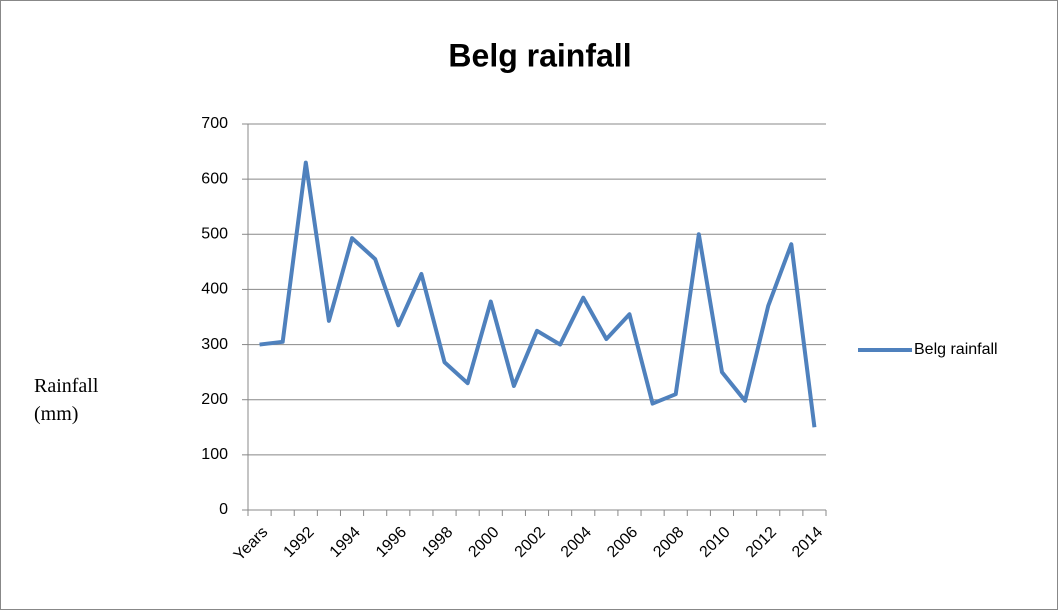 The height and width of the screenshot is (611, 1059). What do you see at coordinates (214, 399) in the screenshot?
I see `y-tick-label: 200` at bounding box center [214, 399].